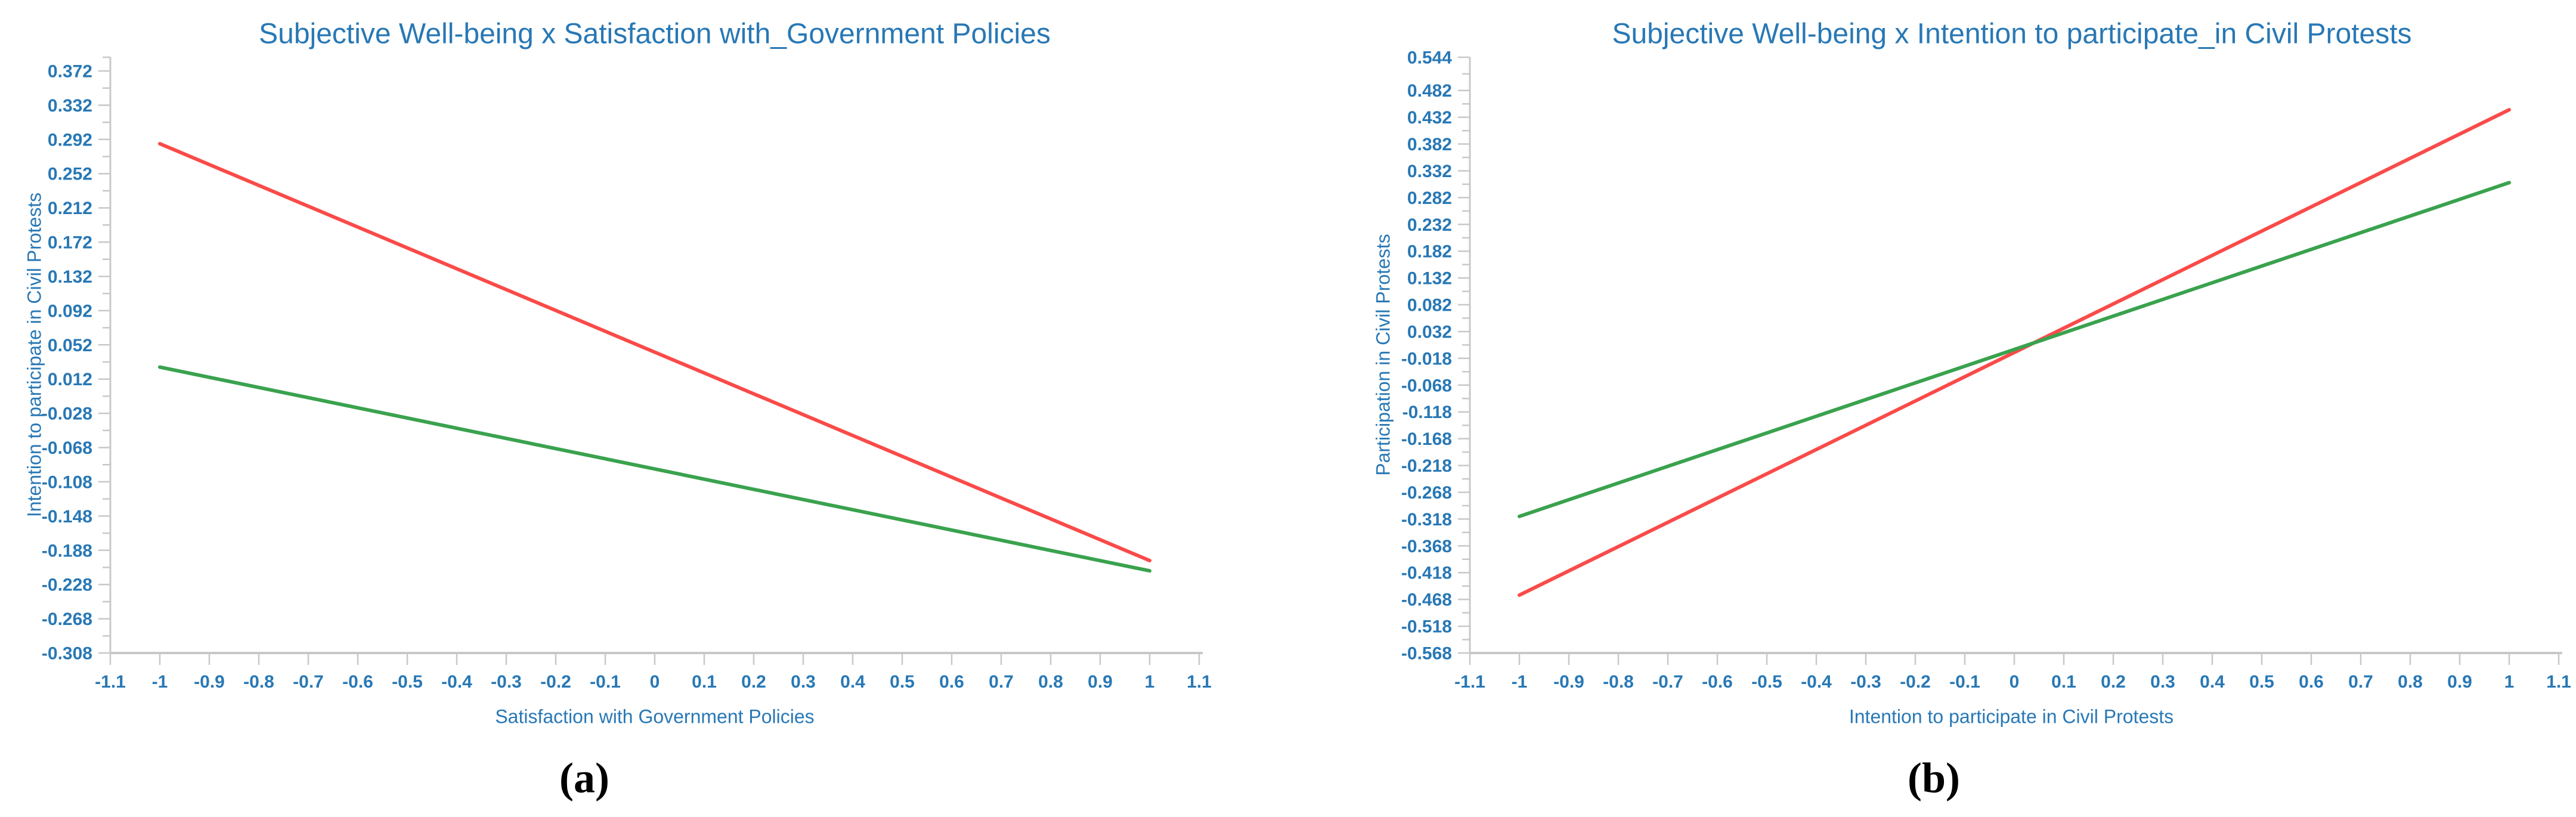 This screenshot has height=817, width=2576. Describe the element at coordinates (1383, 355) in the screenshot. I see `panel-b-y-axis-label: Participation in Civil Protests` at that location.